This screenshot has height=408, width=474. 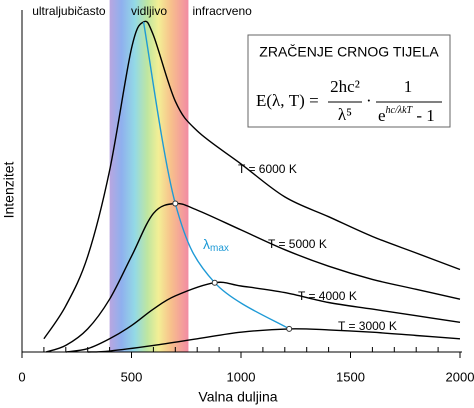 What do you see at coordinates (349, 52) in the screenshot?
I see `formula-title: ZRAČENJE CRNOG TIJELA` at bounding box center [349, 52].